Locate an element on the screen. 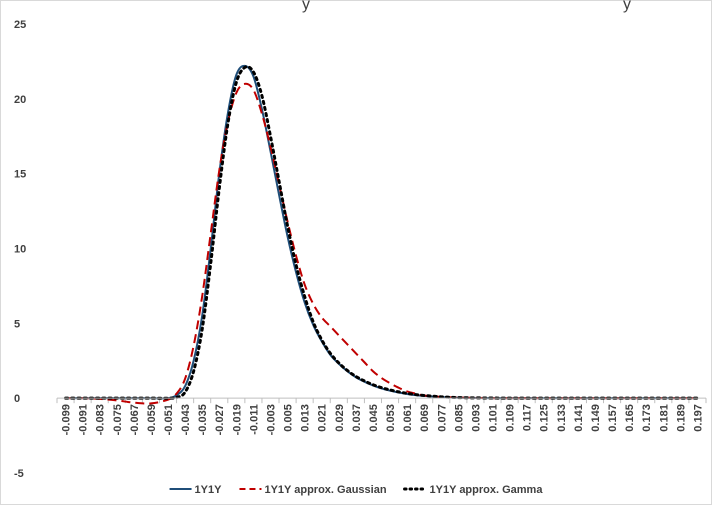 The image size is (713, 506). y-tick-label: 10 is located at coordinates (20, 250).